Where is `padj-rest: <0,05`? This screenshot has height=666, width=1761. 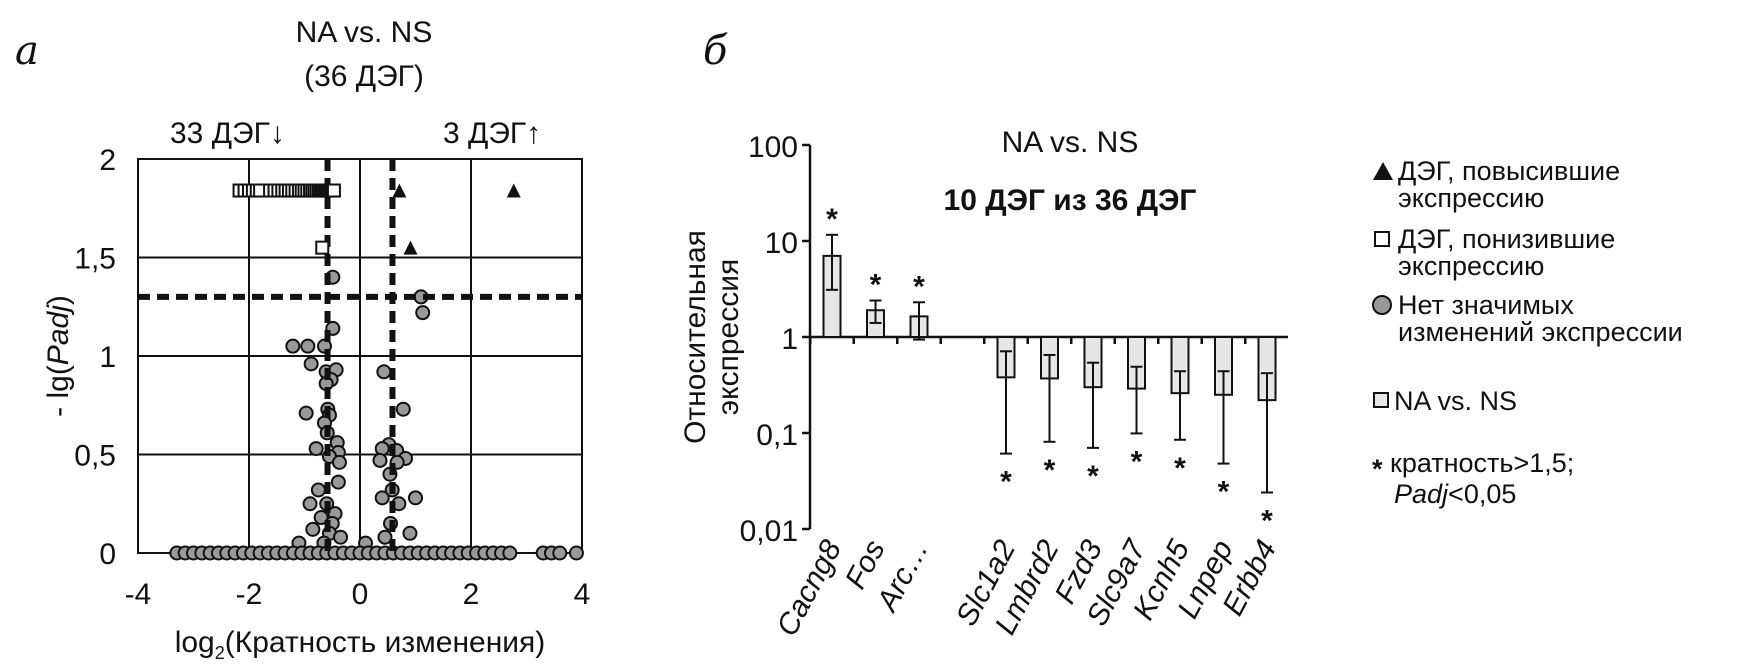 padj-rest: <0,05 is located at coordinates (1482, 494).